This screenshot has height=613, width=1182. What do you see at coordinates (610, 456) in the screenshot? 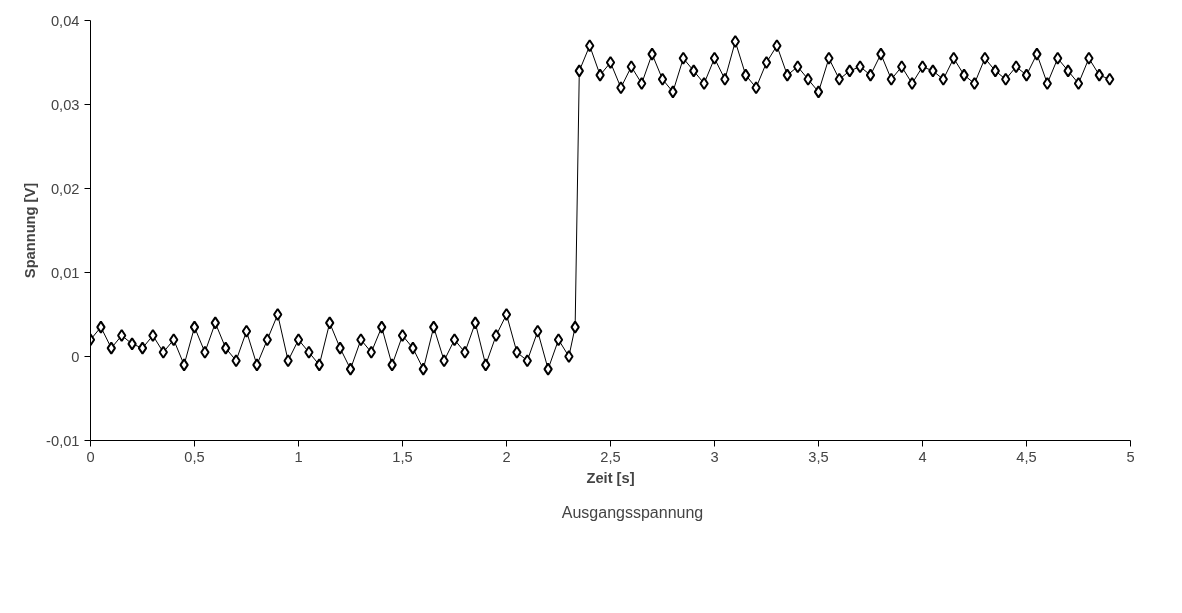
I see `x-tick-label: 2,5` at bounding box center [610, 456].